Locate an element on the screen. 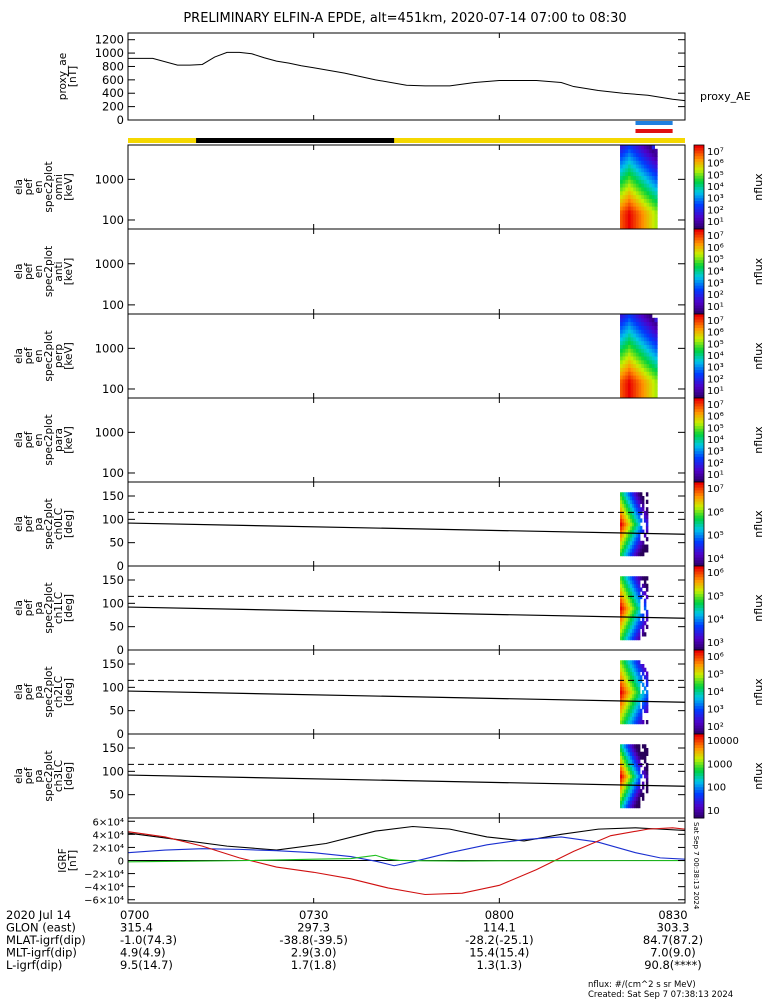  colorbar-tick-label: 10⁷ is located at coordinates (715, 321).